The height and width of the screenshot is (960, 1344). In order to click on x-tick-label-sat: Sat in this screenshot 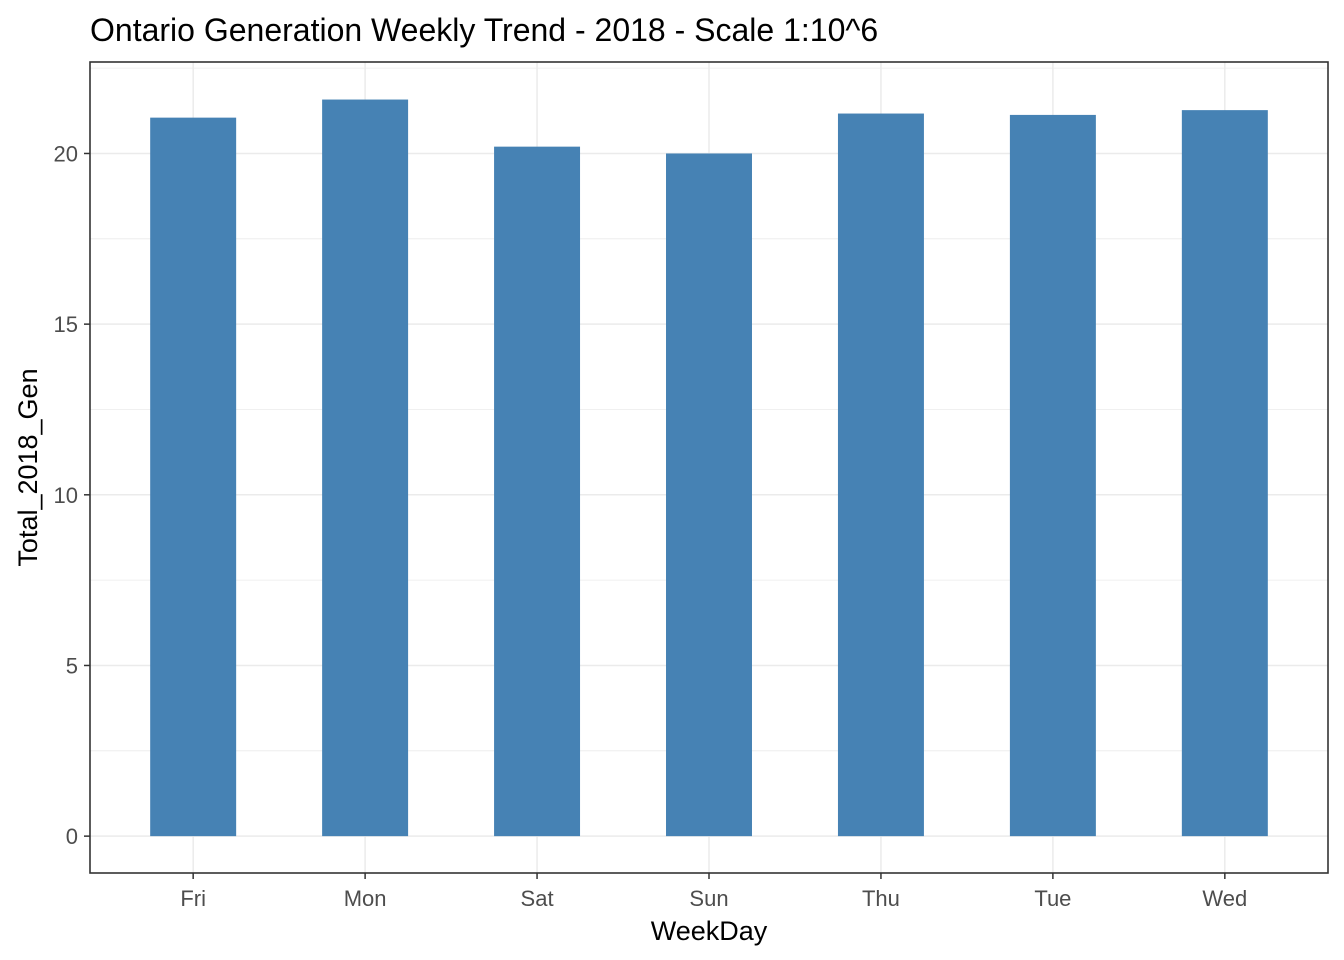, I will do `click(537, 898)`.